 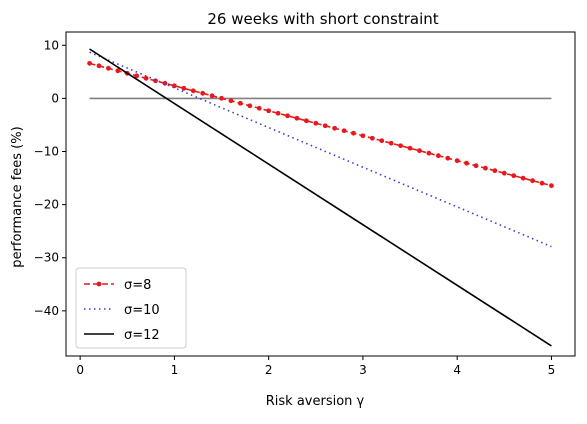 What do you see at coordinates (142, 310) in the screenshot?
I see `legend-label-2: σ=10` at bounding box center [142, 310].